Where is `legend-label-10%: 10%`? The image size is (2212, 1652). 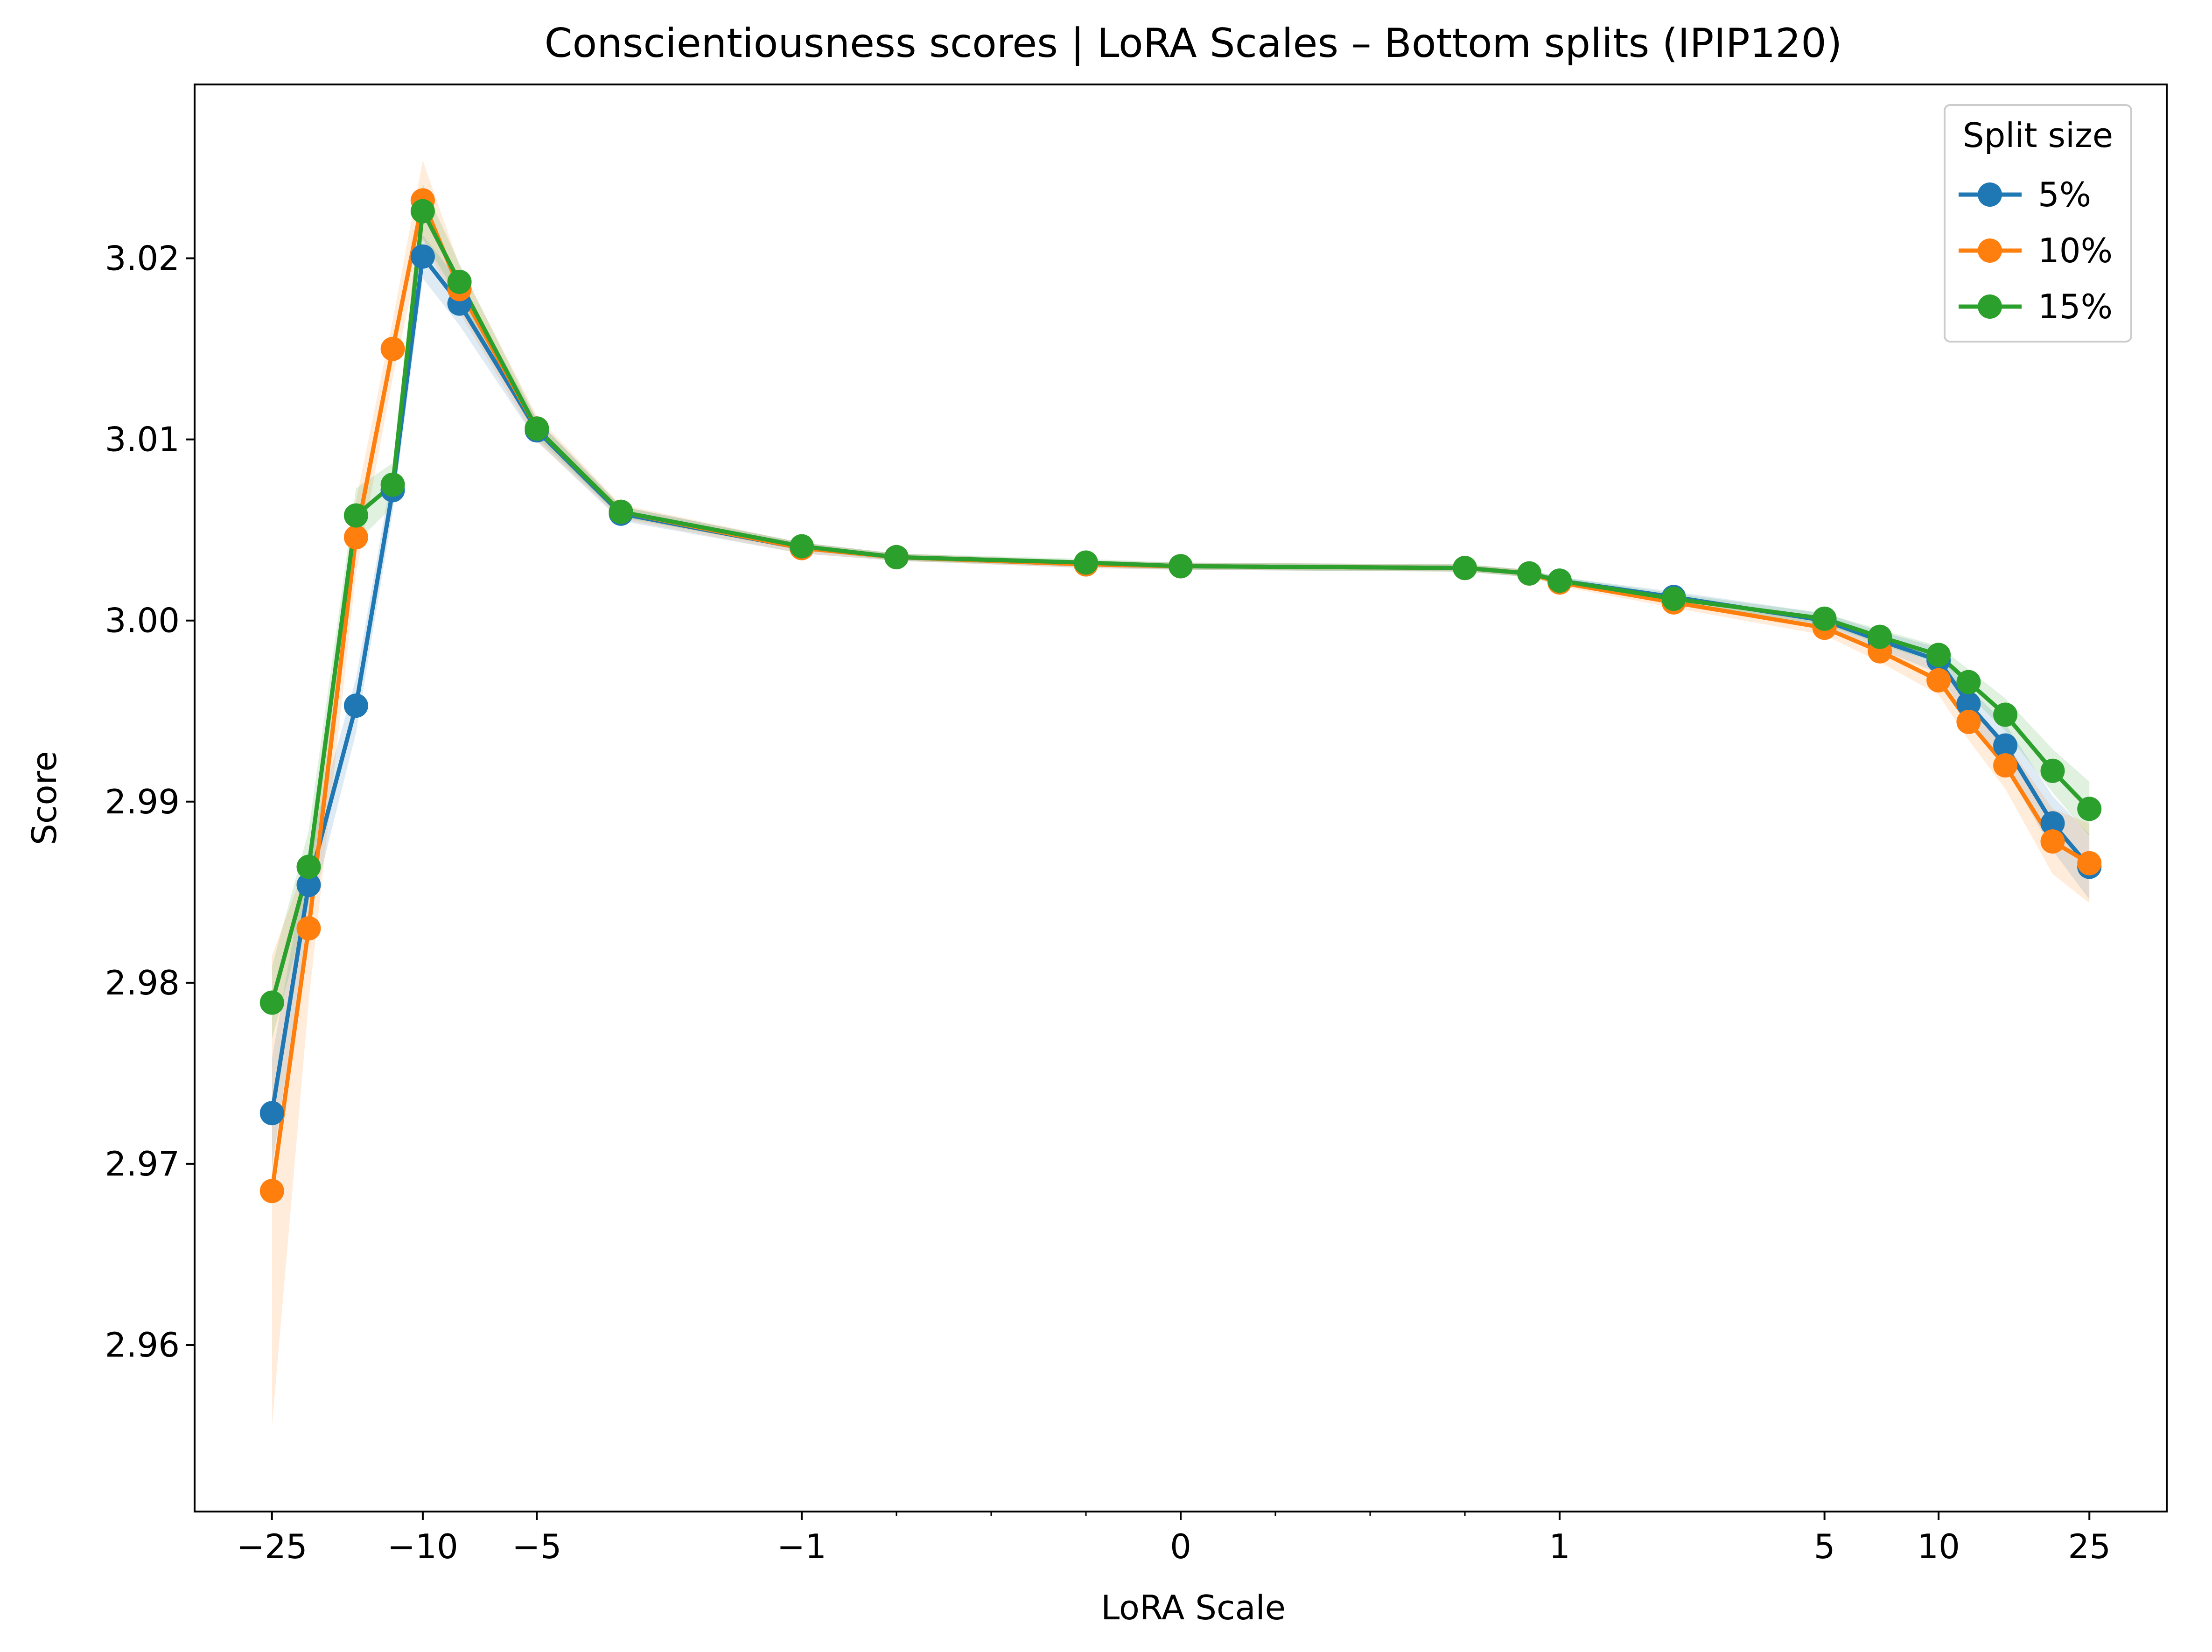 legend-label-10%: 10% is located at coordinates (2075, 250).